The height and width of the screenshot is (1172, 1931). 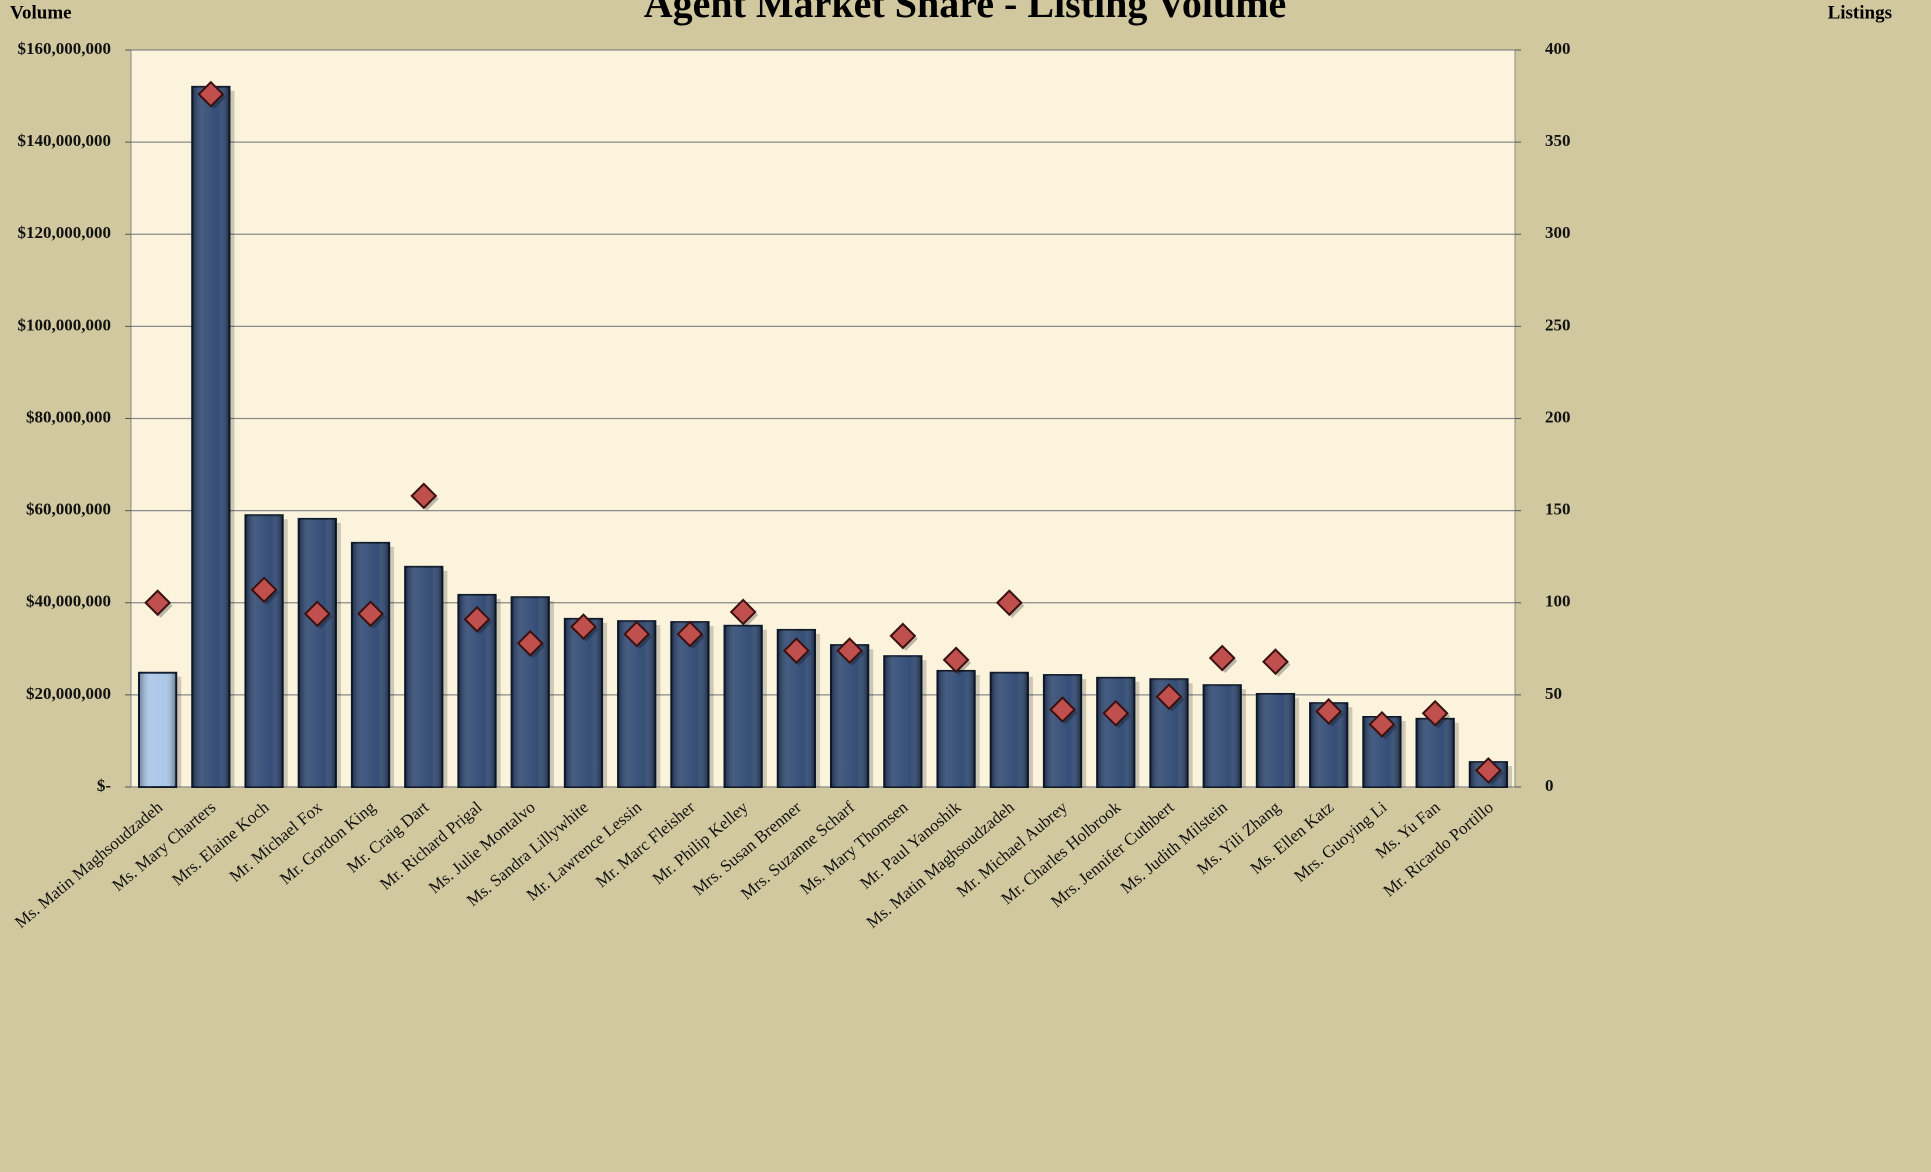 I want to click on y2-tick-label: 250, so click(x=1558, y=324).